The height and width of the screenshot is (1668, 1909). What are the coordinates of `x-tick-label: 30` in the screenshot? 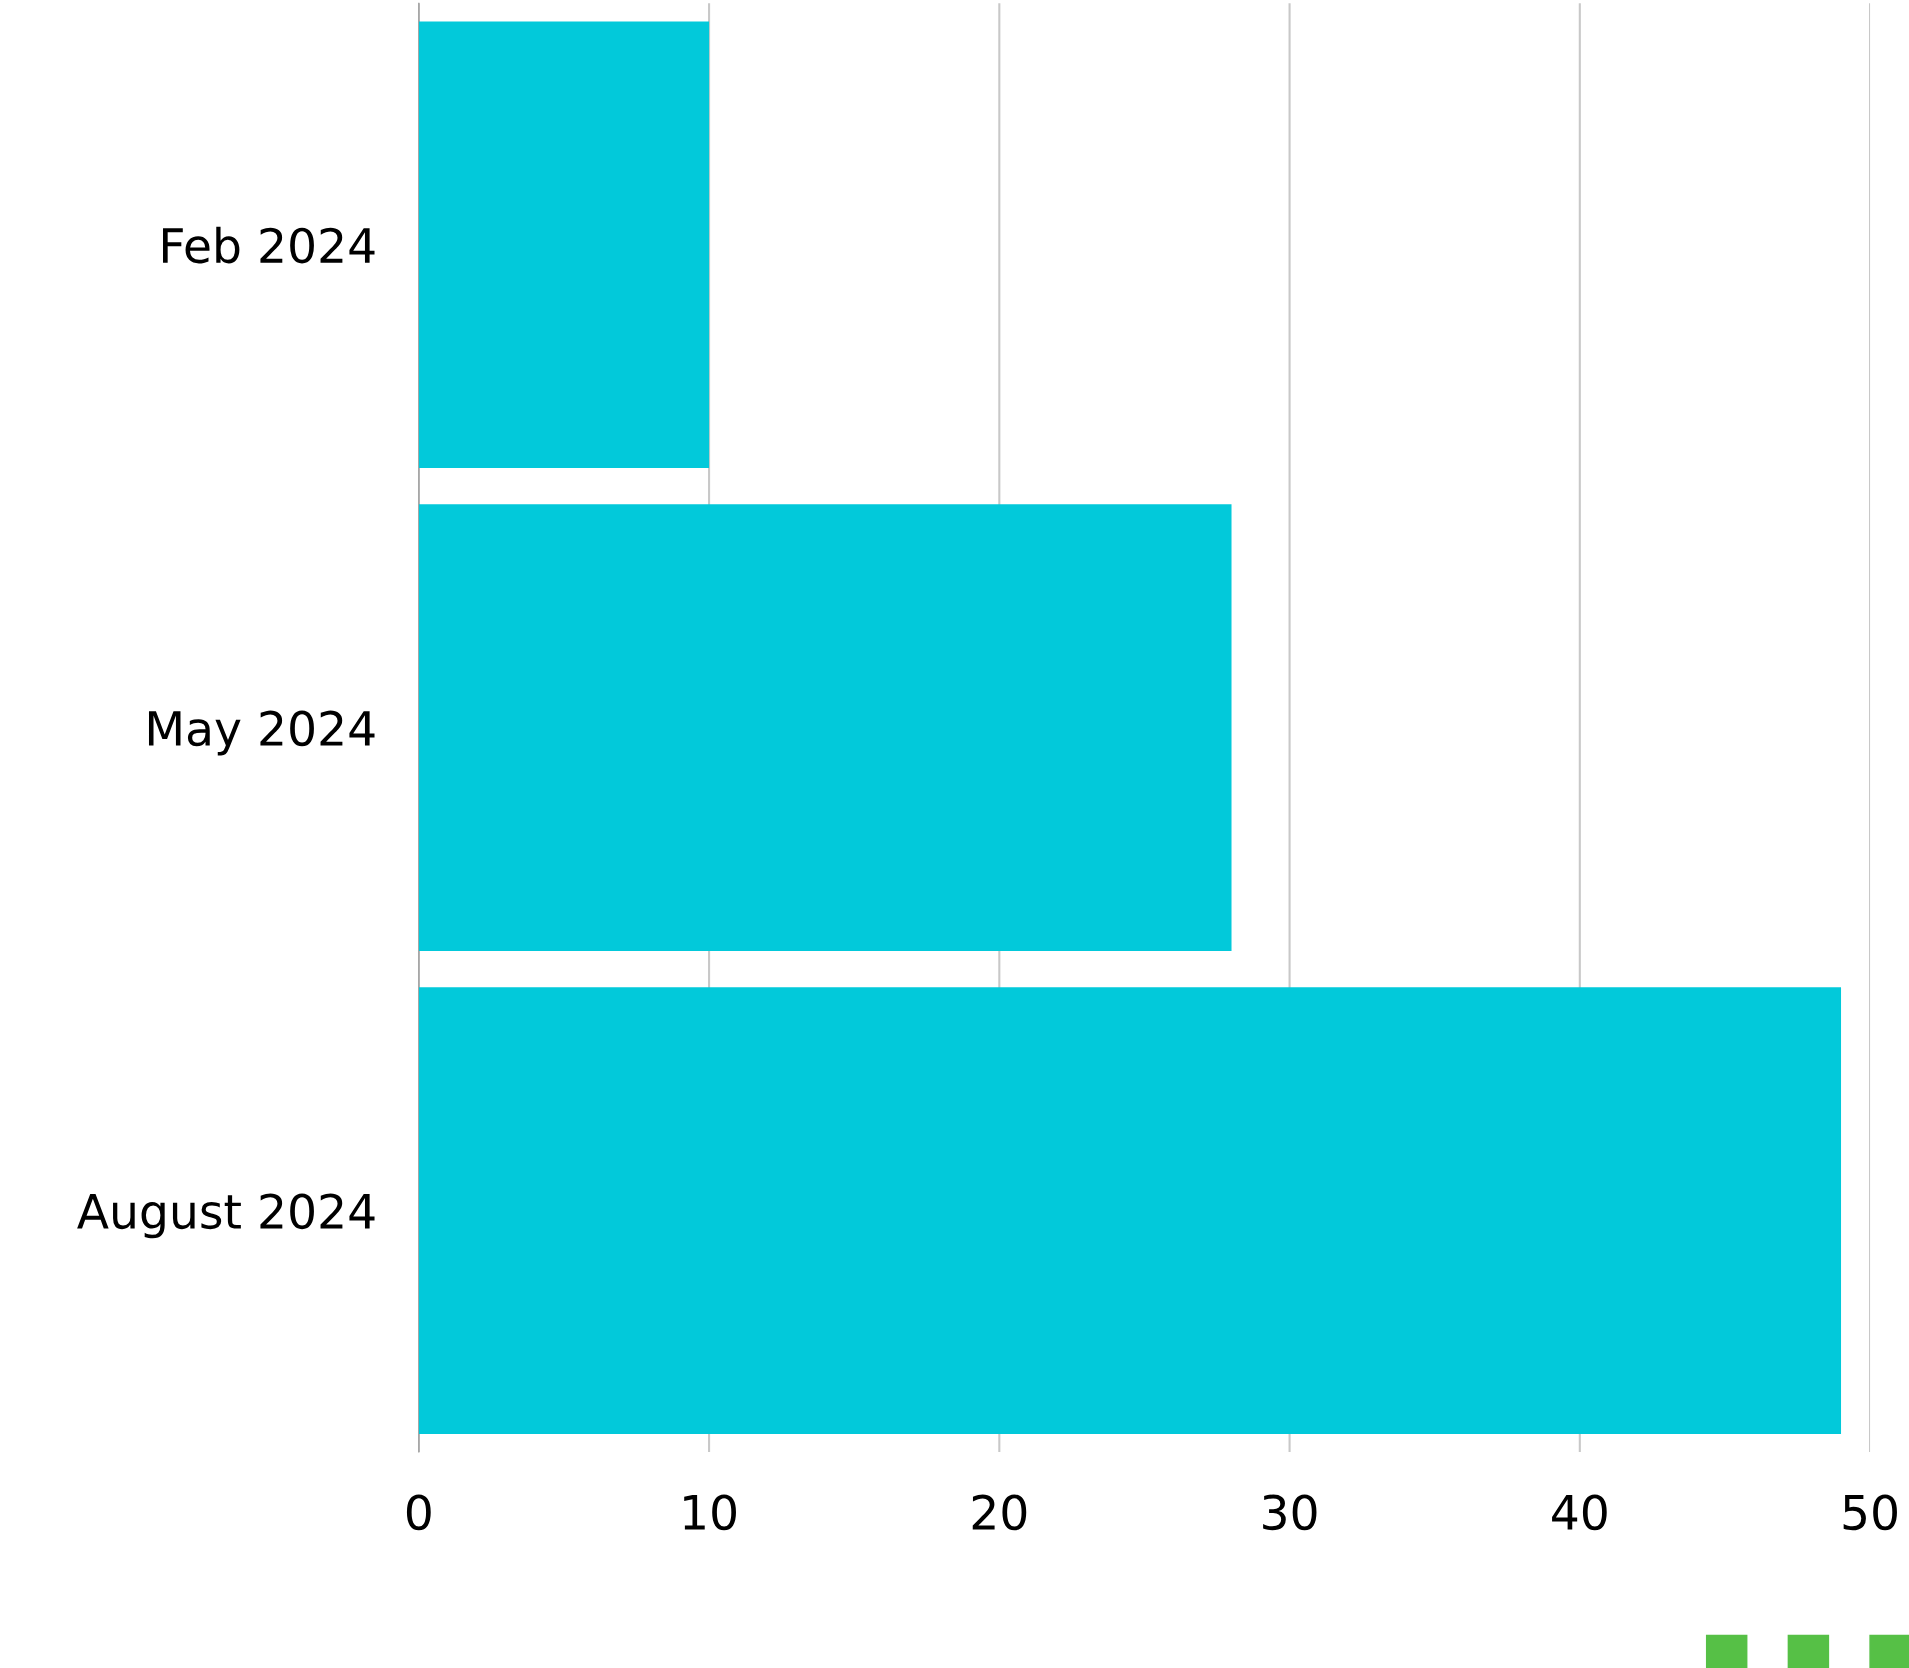 It's located at (1290, 1512).